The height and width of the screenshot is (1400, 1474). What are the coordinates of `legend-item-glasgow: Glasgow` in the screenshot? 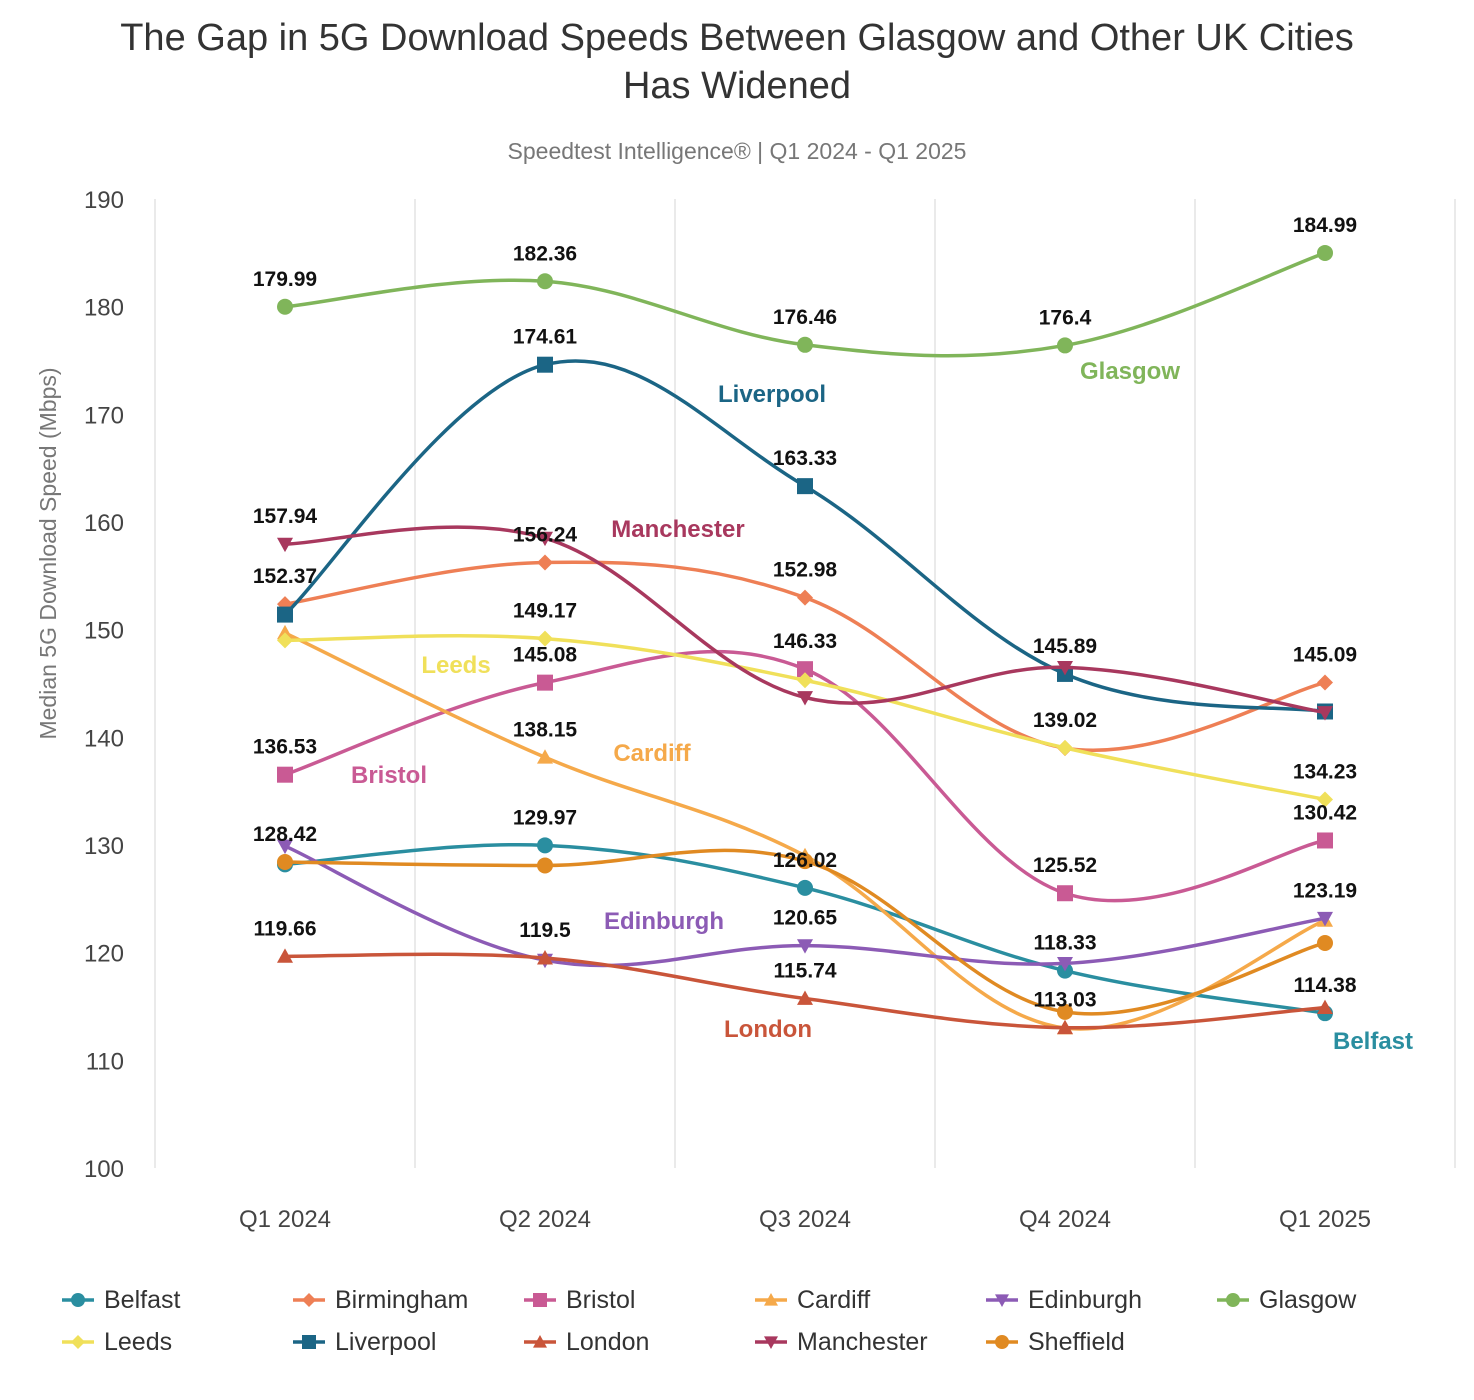 It's located at (1285, 1300).